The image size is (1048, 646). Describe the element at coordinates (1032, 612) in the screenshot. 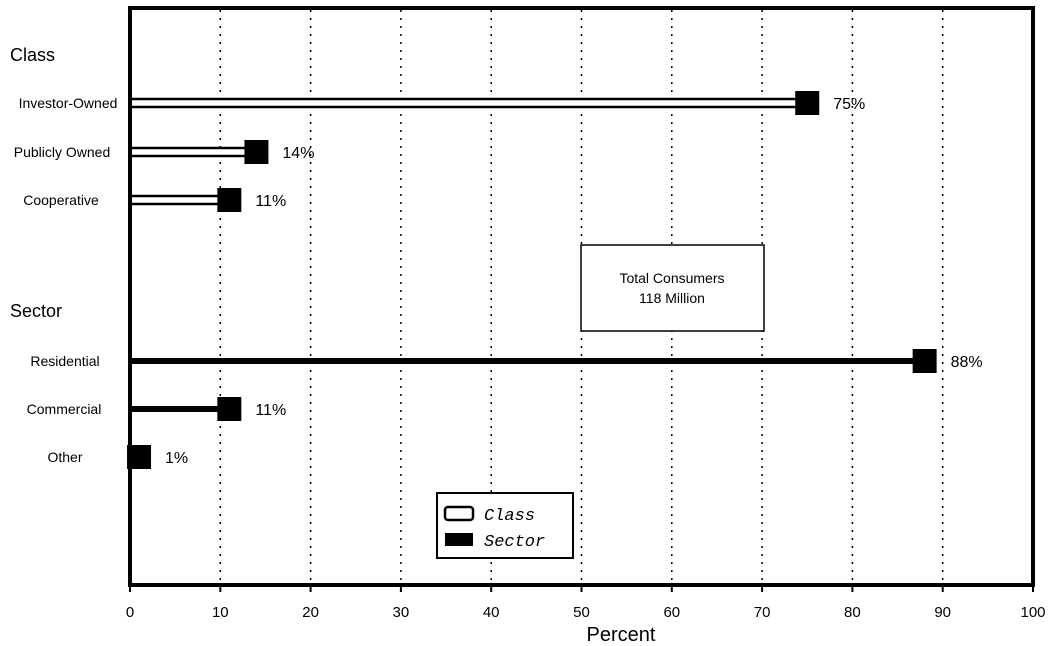

I see `x-tick-label-100: 100` at that location.